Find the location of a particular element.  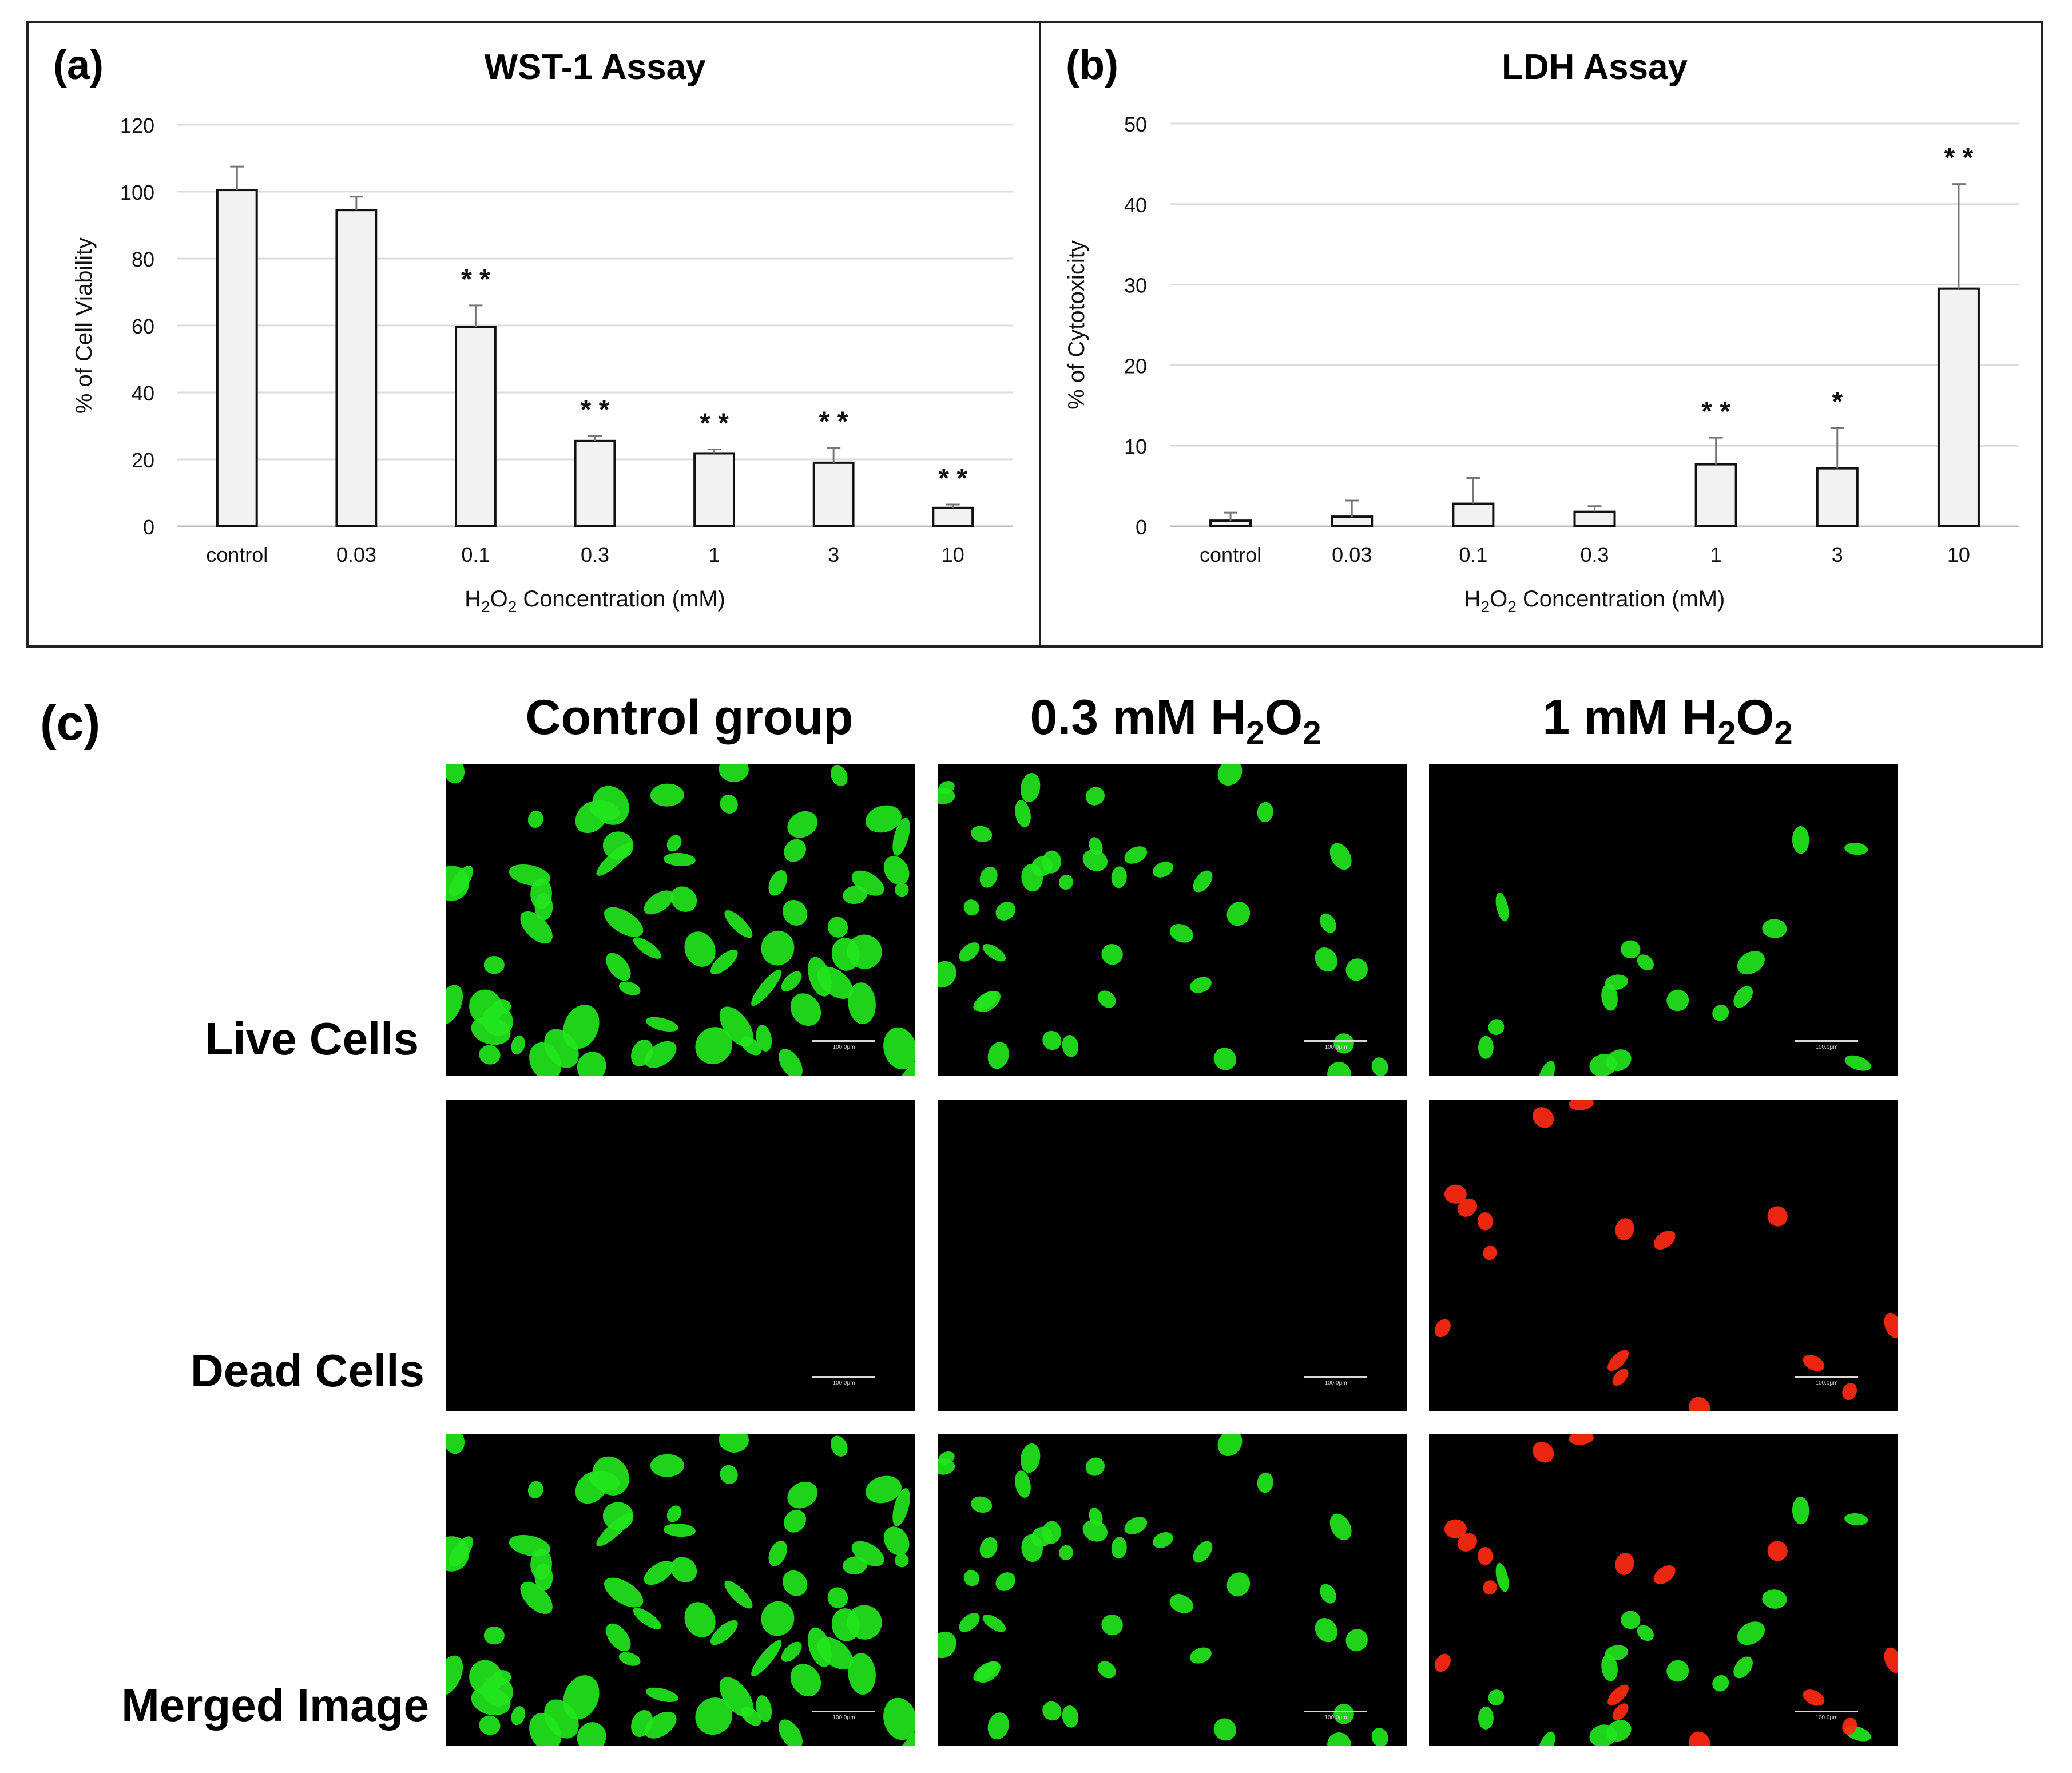

row-label-live: Live Cells is located at coordinates (312, 1038).